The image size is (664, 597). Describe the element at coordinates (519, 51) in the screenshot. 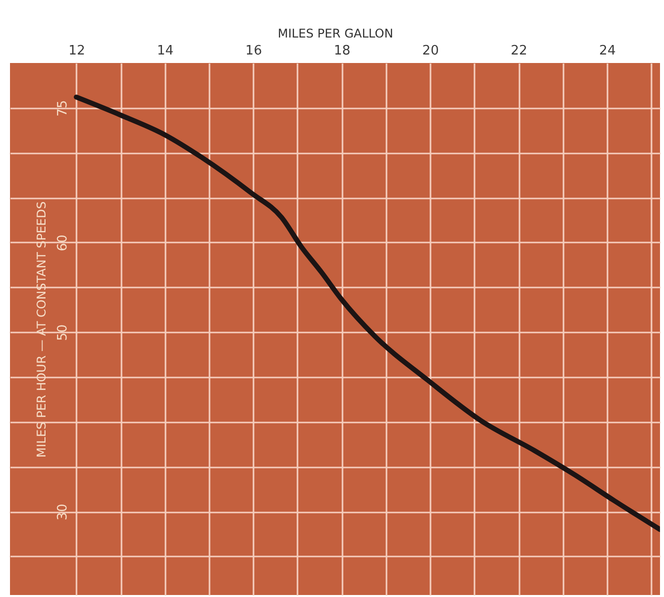

I see `x-tick-label: 22` at that location.